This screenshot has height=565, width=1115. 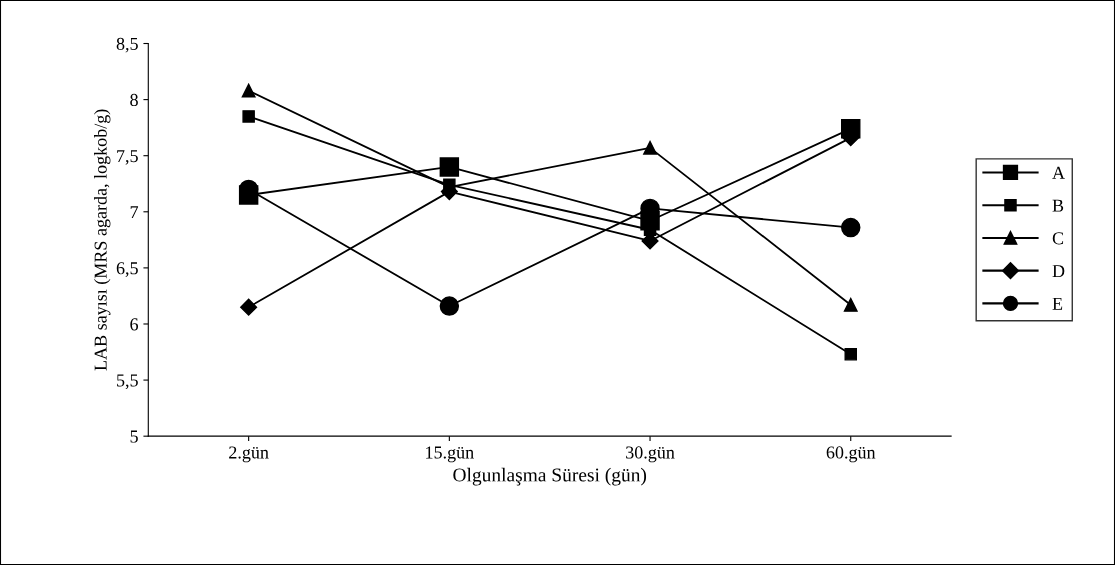 I want to click on x-tick-label: 15.gün, so click(x=450, y=454).